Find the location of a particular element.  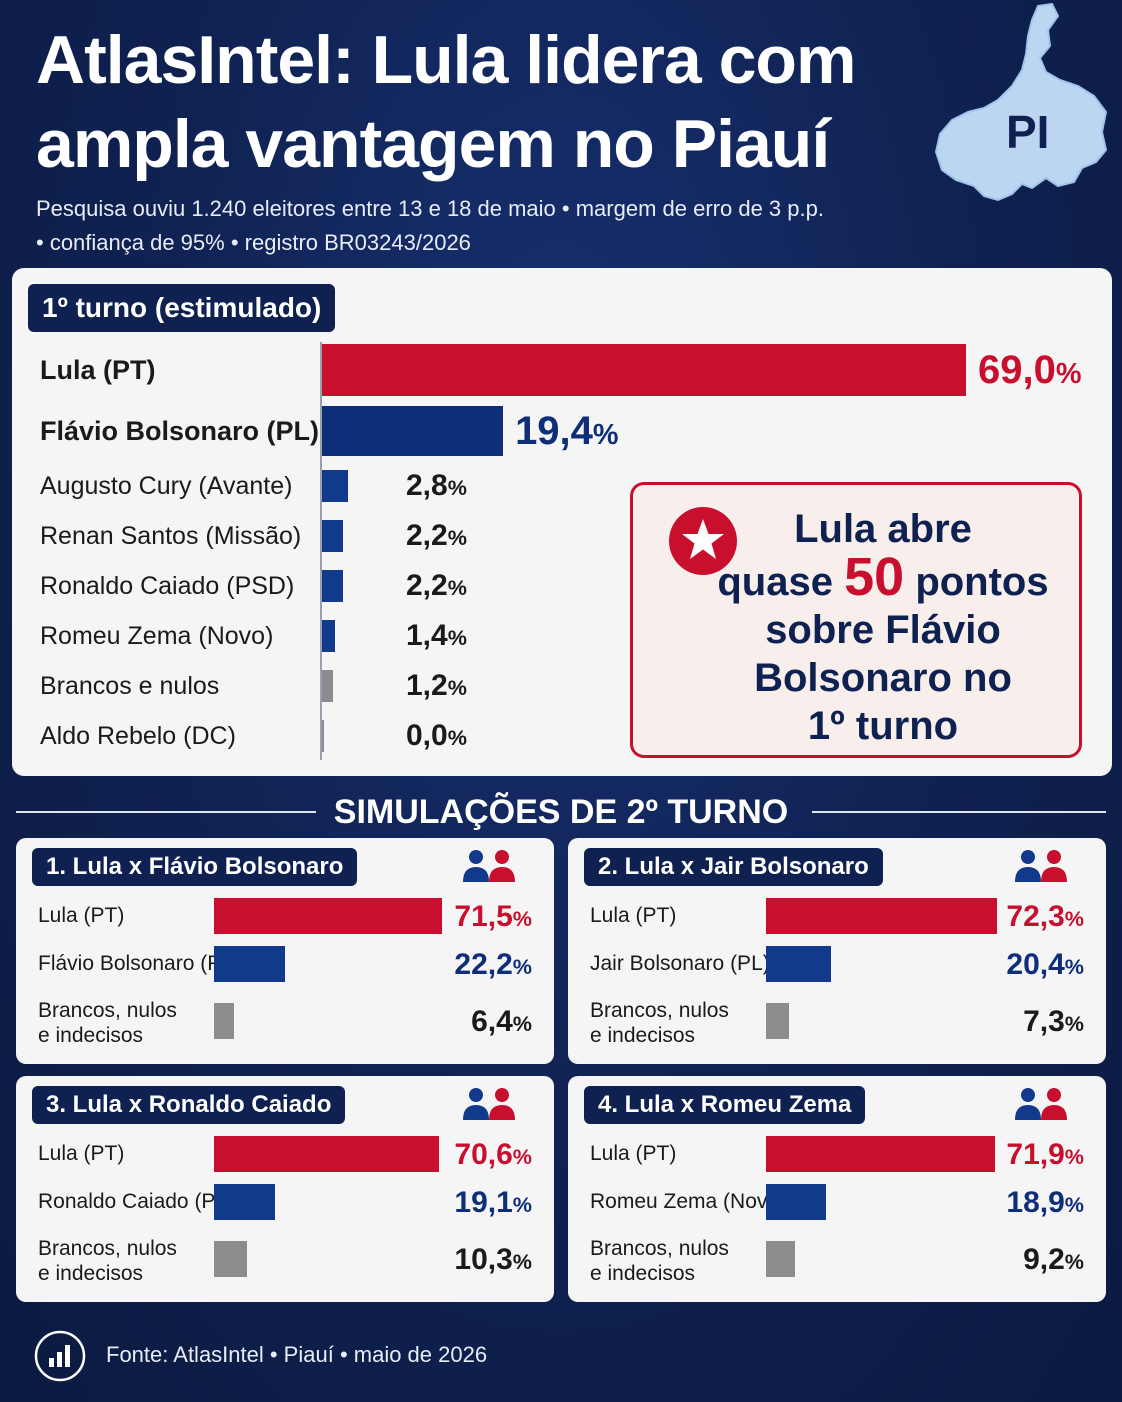

simulation-row: Flávio Bolsonaro (PL) 22,2% is located at coordinates (285, 964).